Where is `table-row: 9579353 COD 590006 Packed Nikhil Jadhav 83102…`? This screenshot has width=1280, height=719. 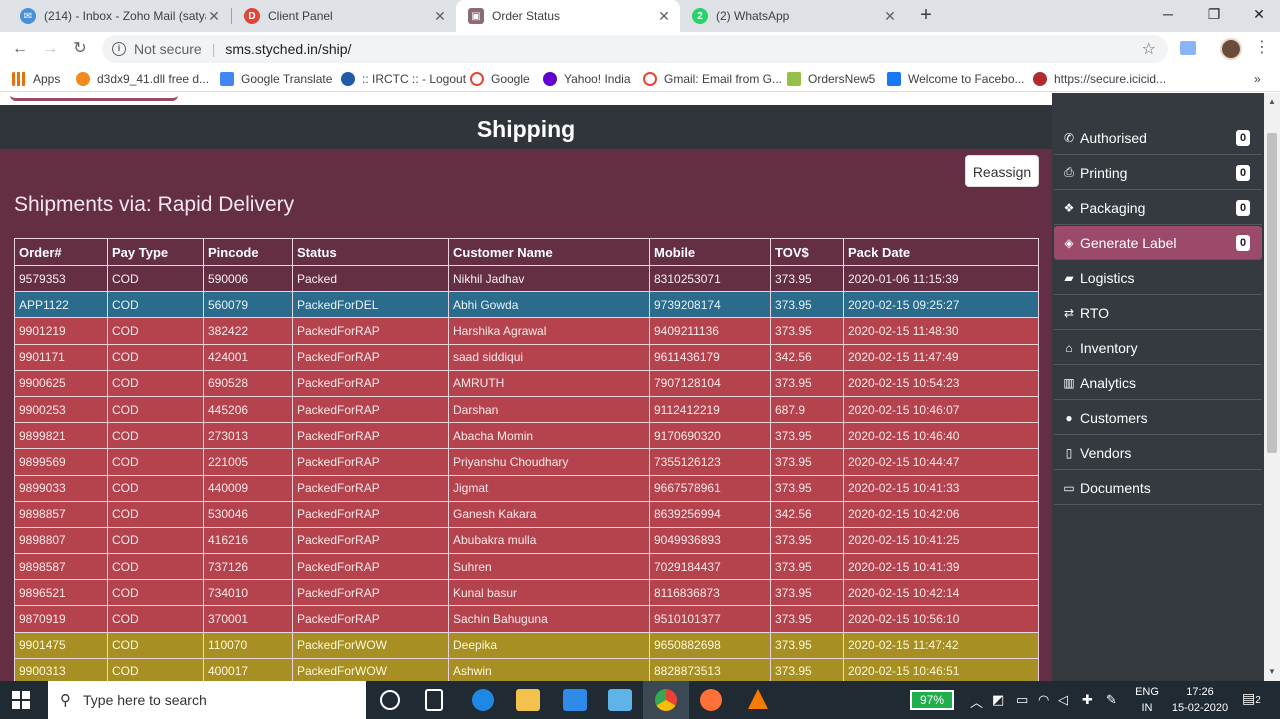 table-row: 9579353 COD 590006 Packed Nikhil Jadhav 83102… is located at coordinates (526, 278).